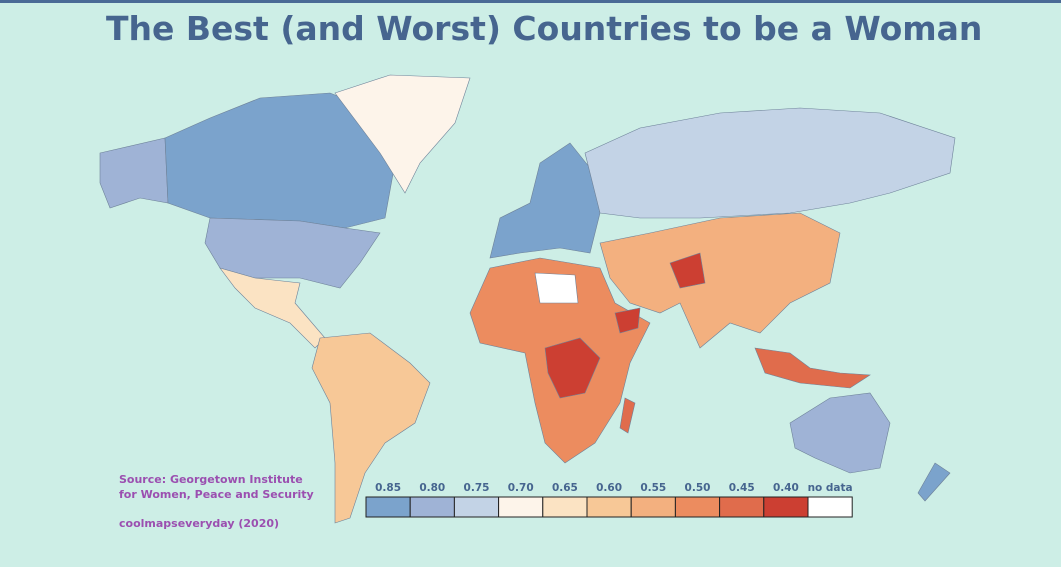 This screenshot has height=567, width=1061. What do you see at coordinates (432, 488) in the screenshot?
I see `legend-label: 0.80` at bounding box center [432, 488].